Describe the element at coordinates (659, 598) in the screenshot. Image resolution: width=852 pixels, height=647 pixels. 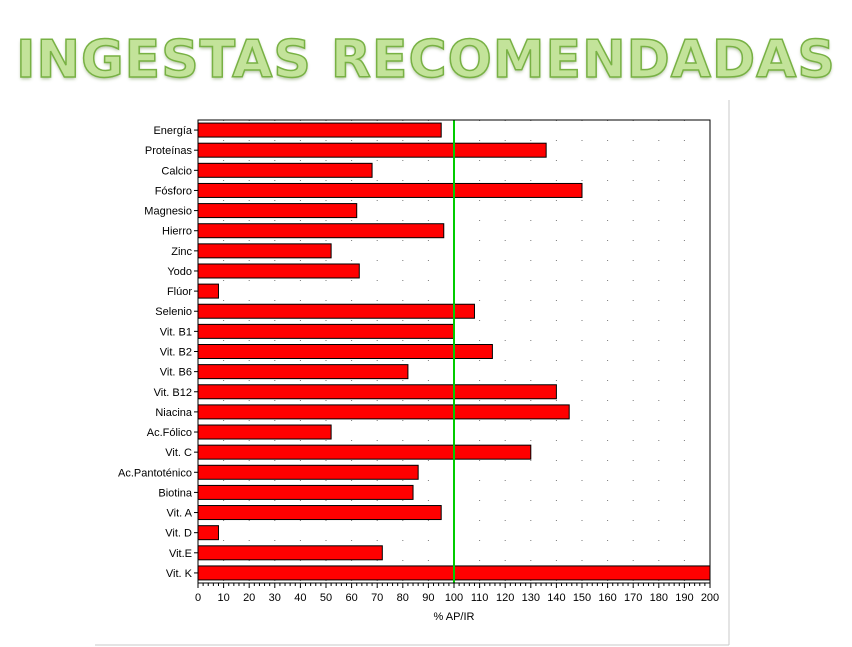
I see `x-tick-label: 180` at that location.